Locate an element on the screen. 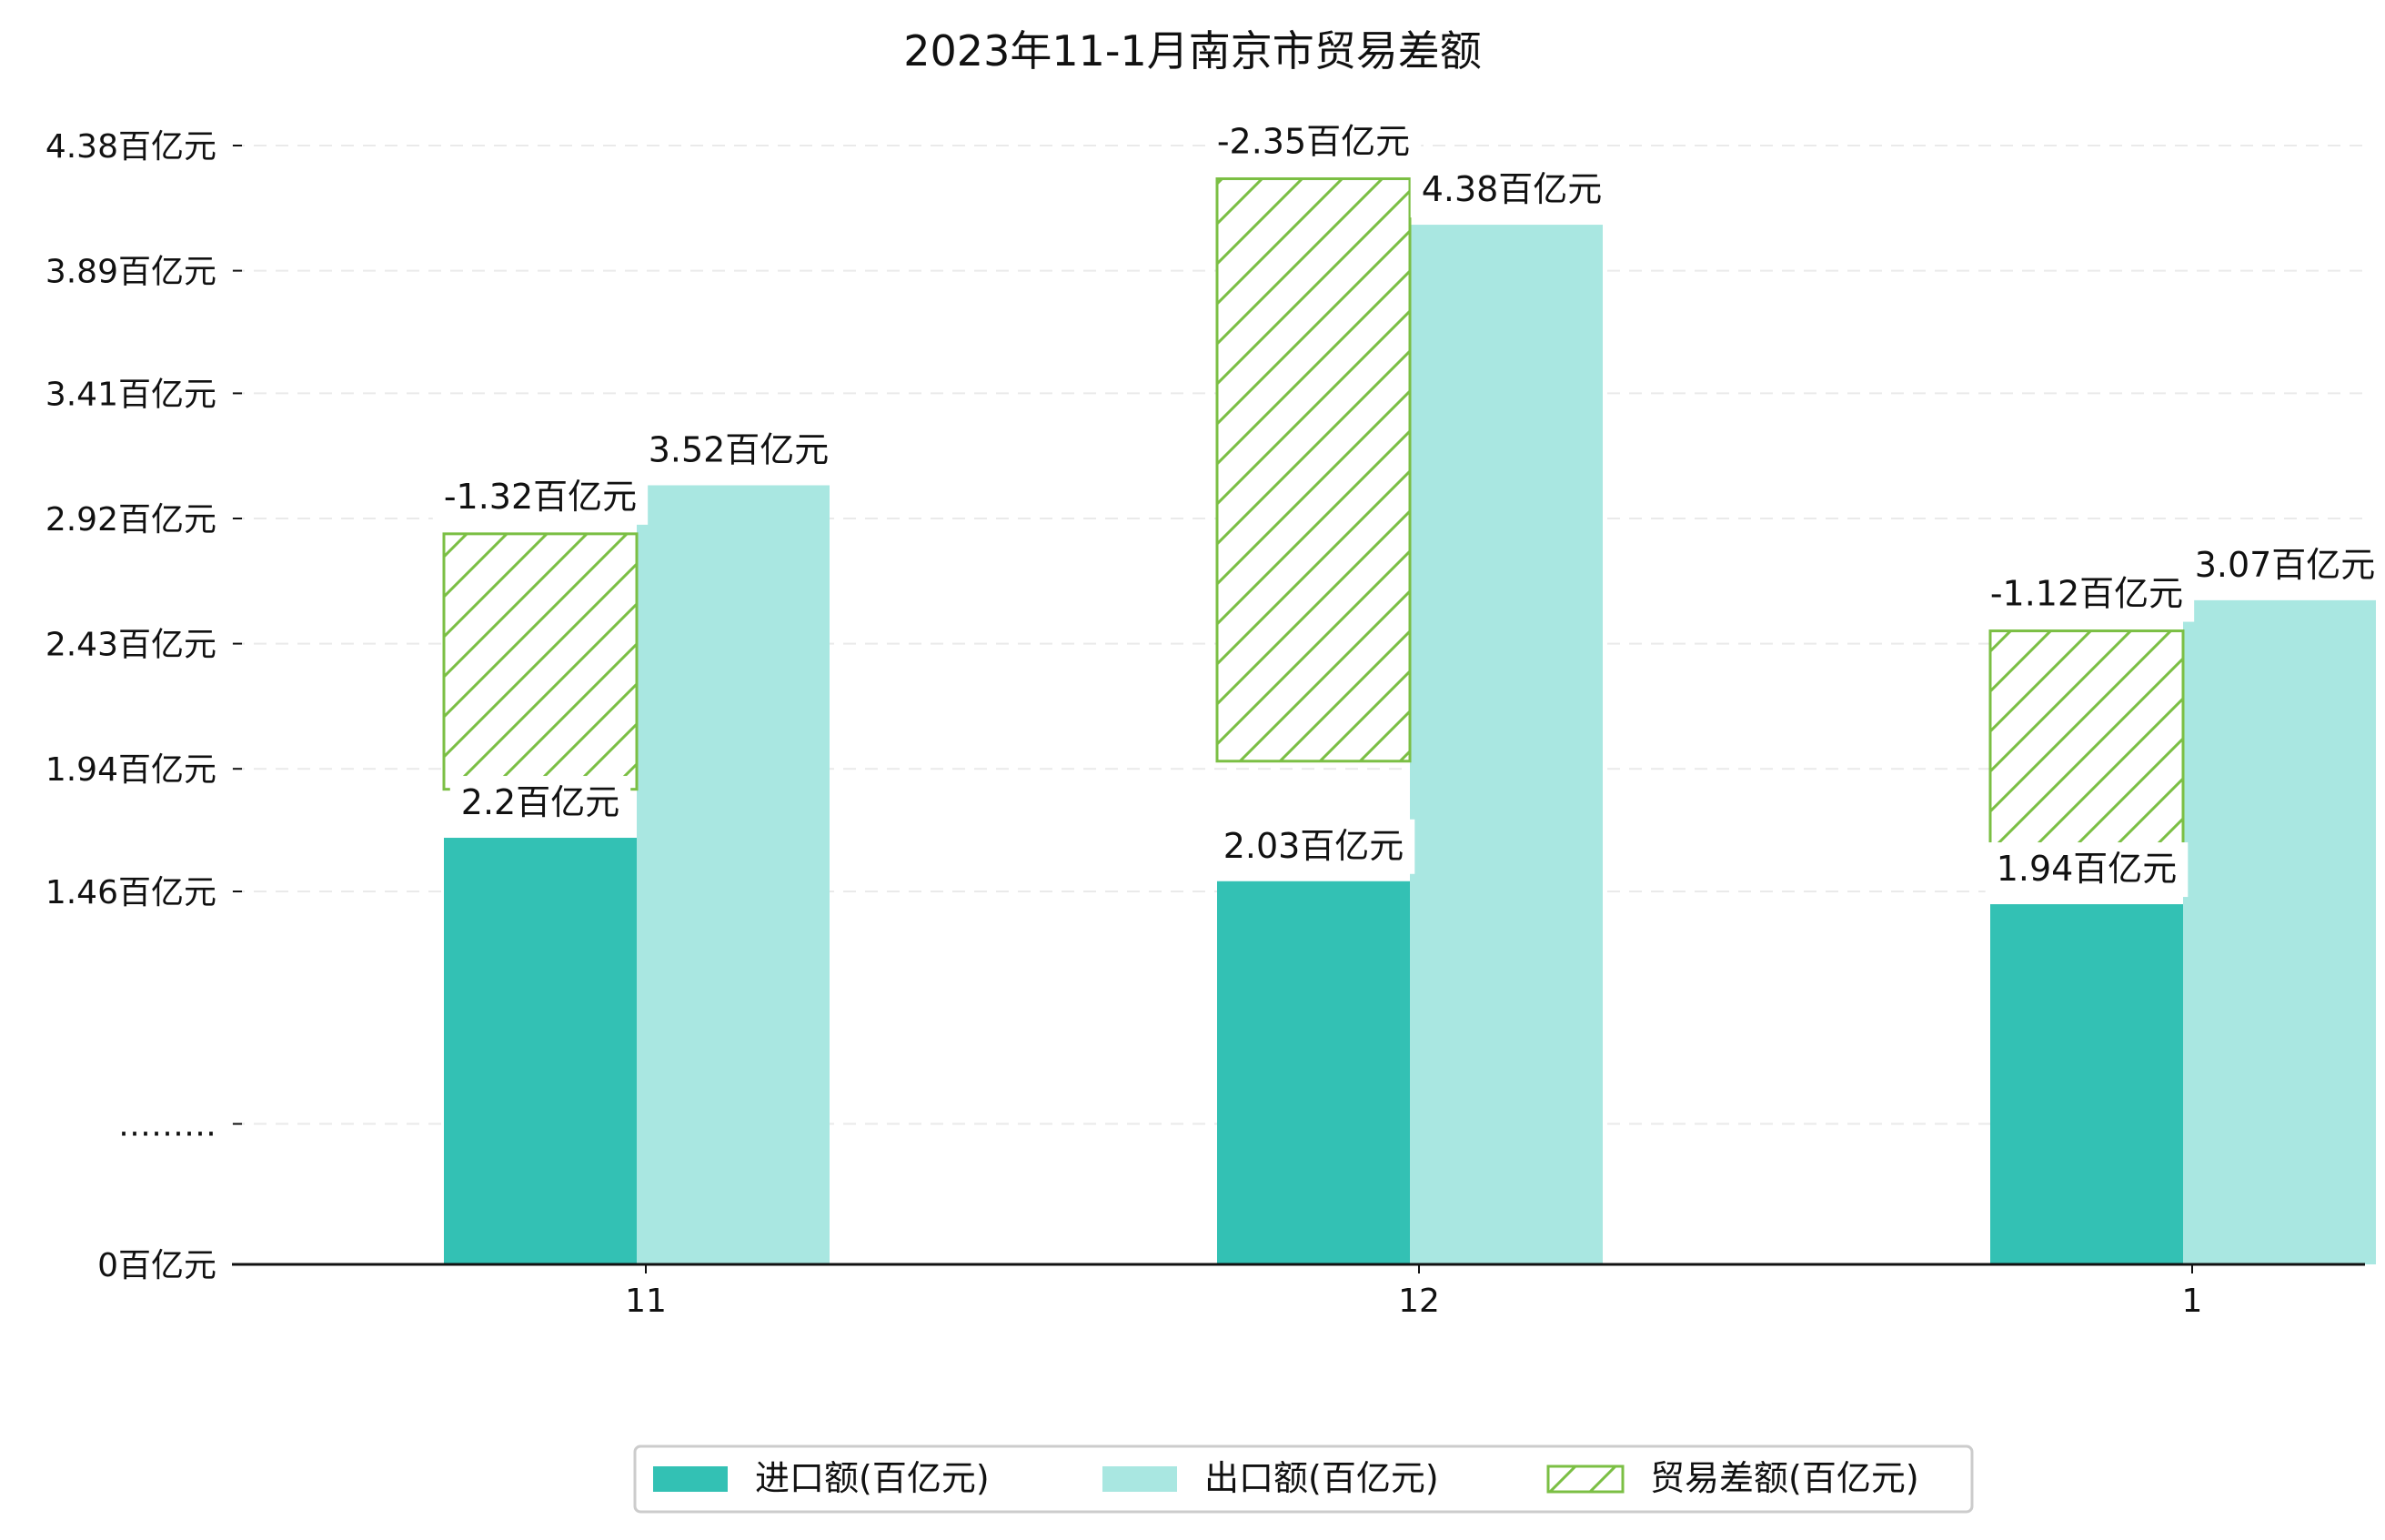  data-label-import-11: 2.2百亿元 is located at coordinates (540, 802).